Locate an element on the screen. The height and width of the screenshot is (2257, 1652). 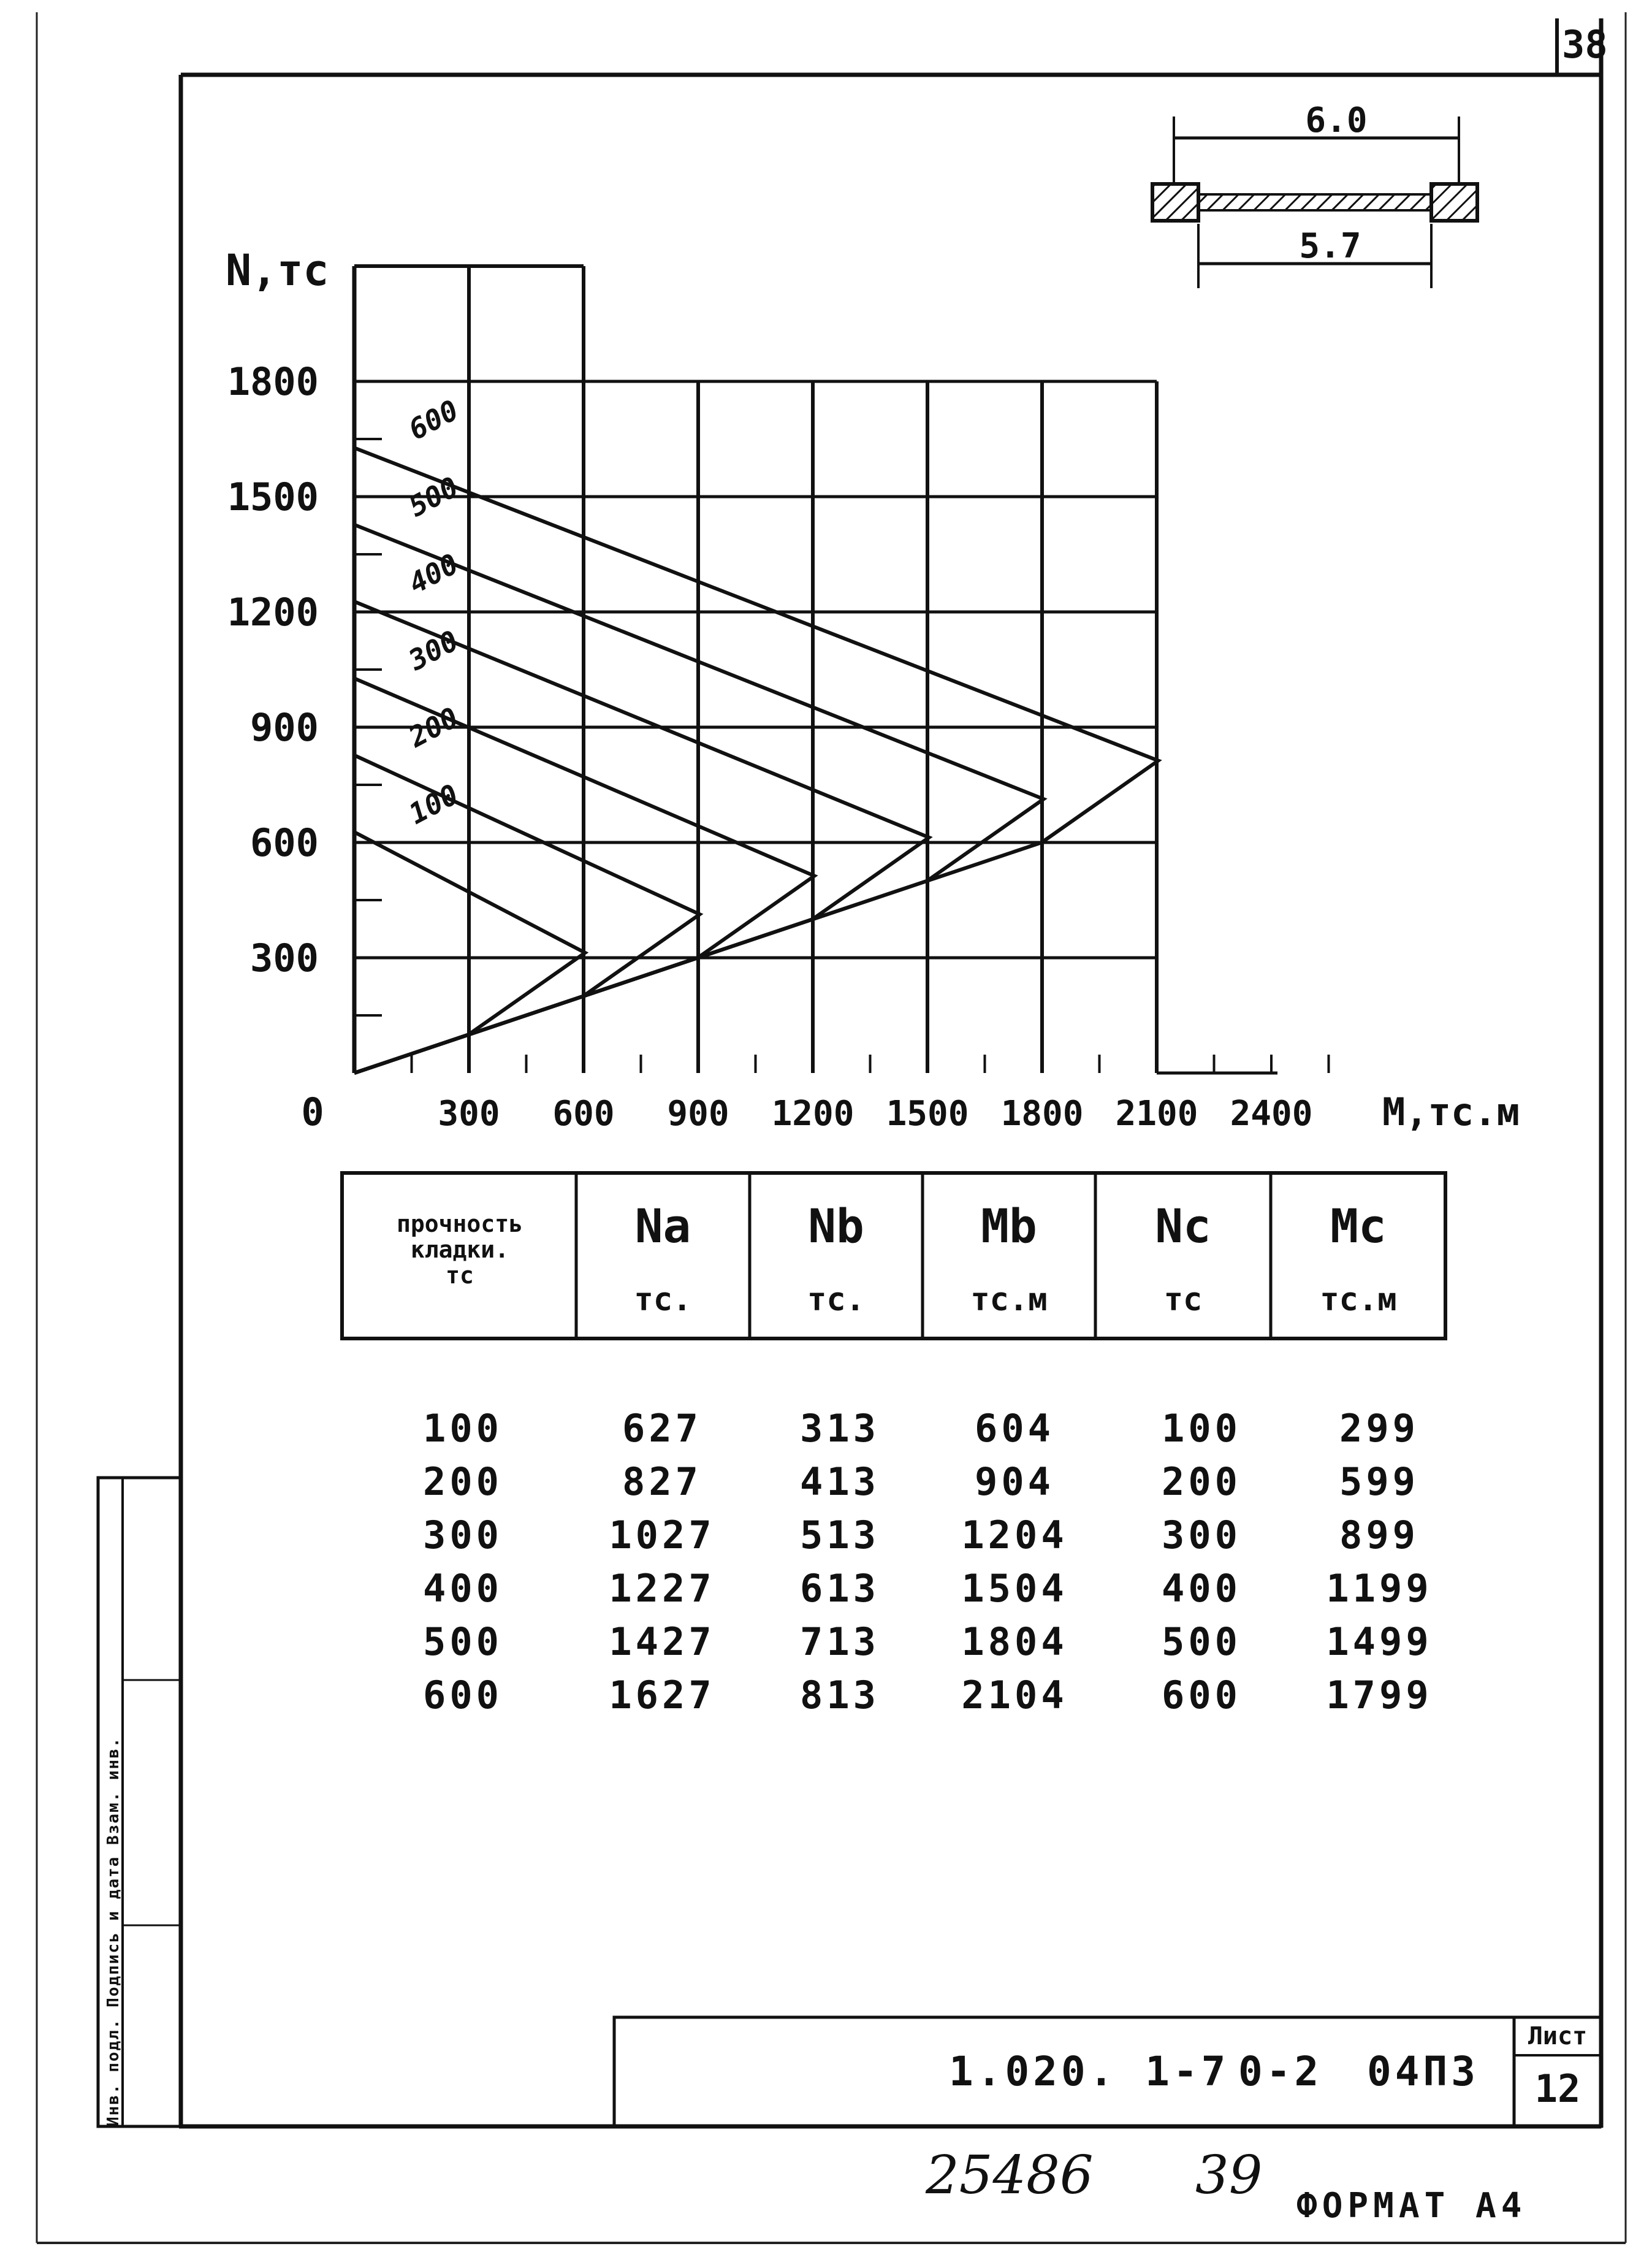
y-tick-label: 900 is located at coordinates (284, 728).